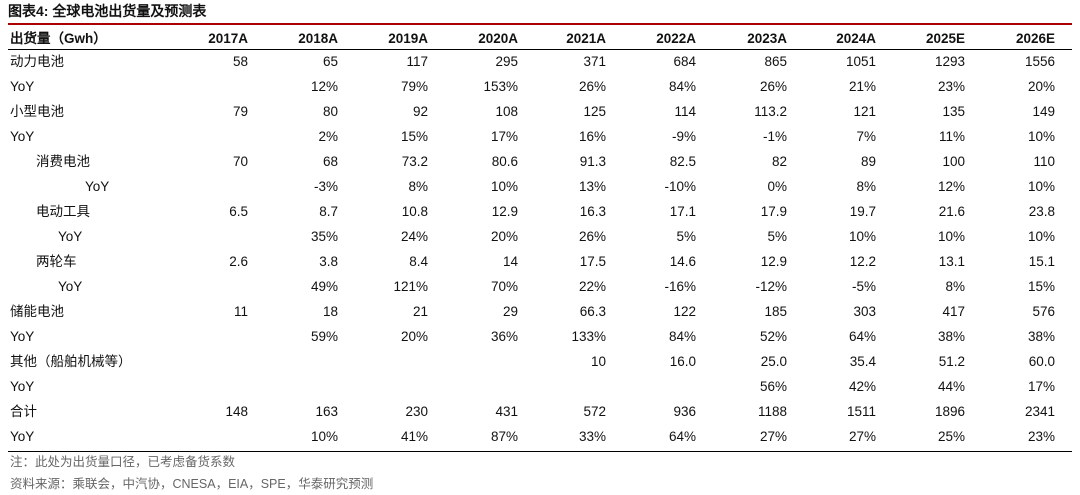  I want to click on row-label: 小型电池, so click(37, 111).